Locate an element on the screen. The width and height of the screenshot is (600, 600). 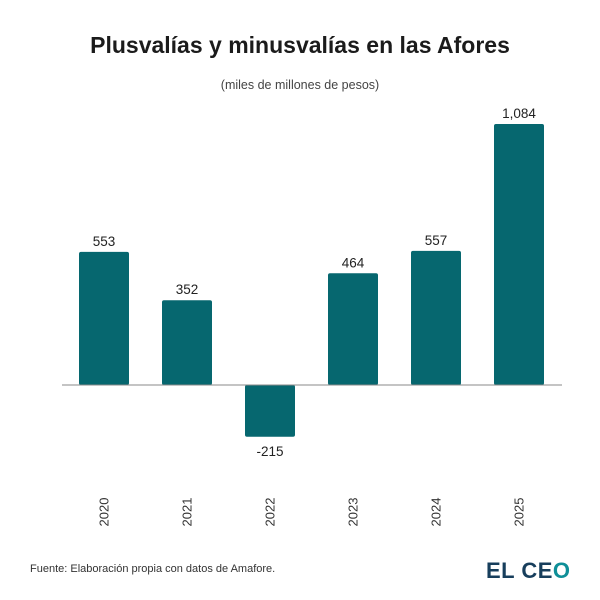
data-label: 557 is located at coordinates (436, 240).